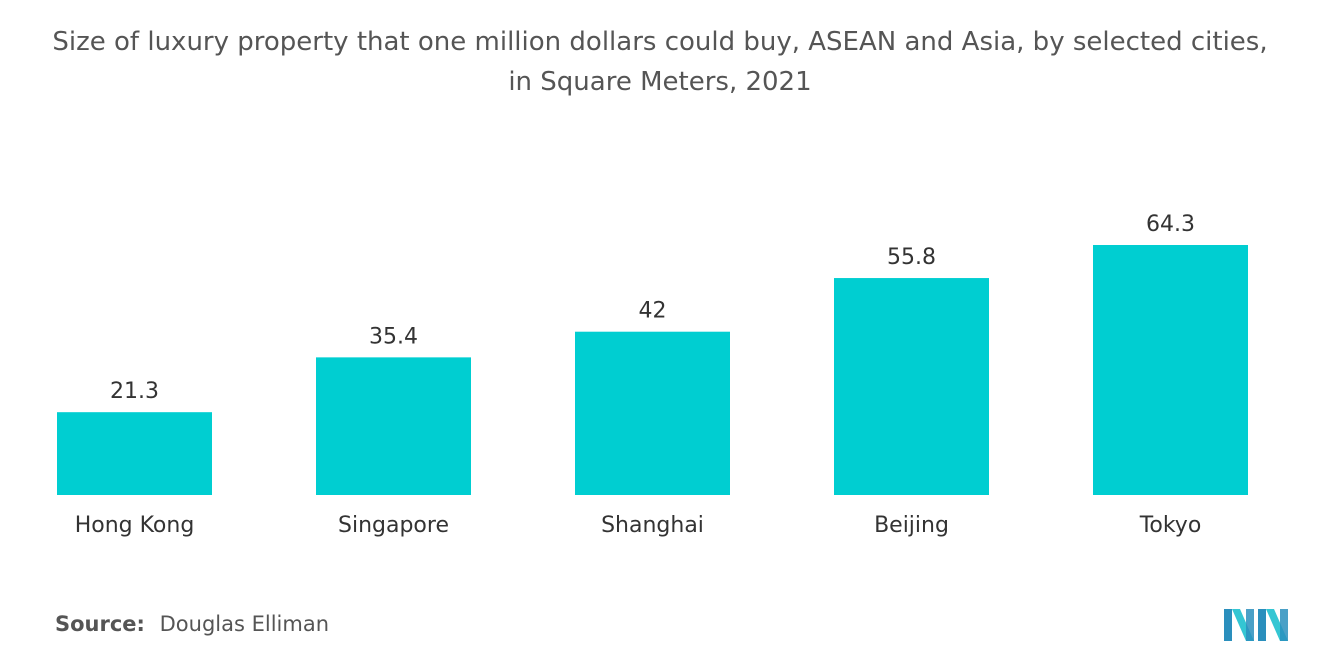  Describe the element at coordinates (660, 82) in the screenshot. I see `chart-title-line-2: in Square Meters, 2021` at that location.